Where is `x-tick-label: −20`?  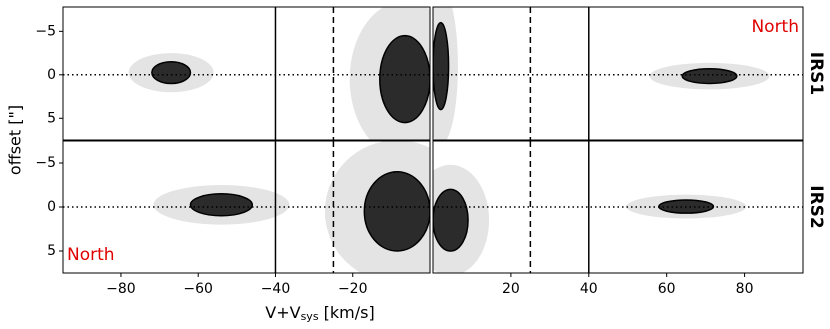
x-tick-label: −20 is located at coordinates (353, 289).